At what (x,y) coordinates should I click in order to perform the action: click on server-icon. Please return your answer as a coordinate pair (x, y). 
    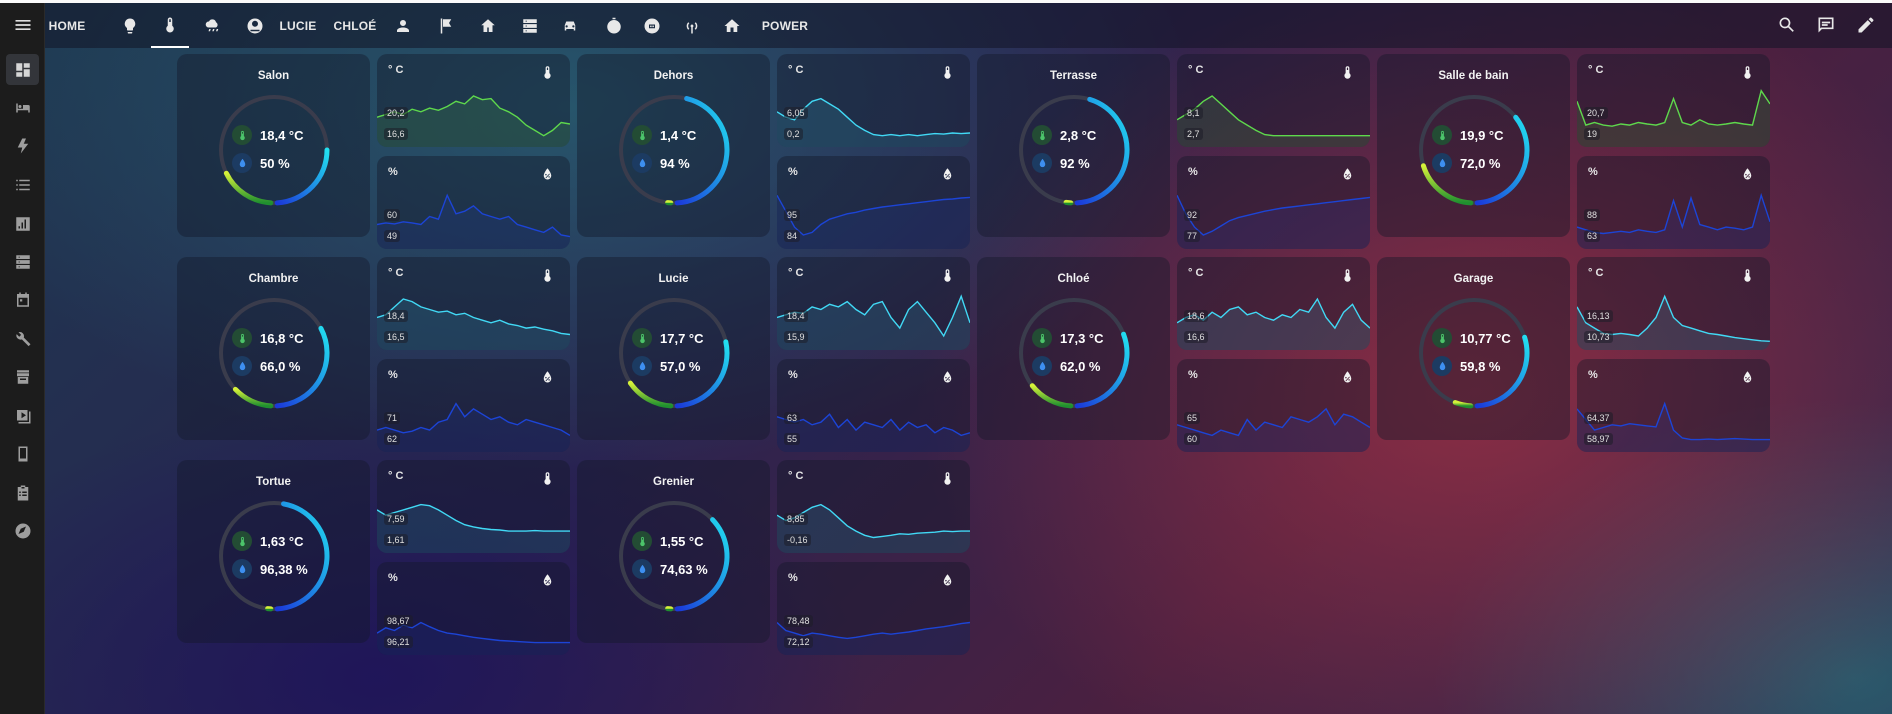
    Looking at the image, I should click on (530, 26).